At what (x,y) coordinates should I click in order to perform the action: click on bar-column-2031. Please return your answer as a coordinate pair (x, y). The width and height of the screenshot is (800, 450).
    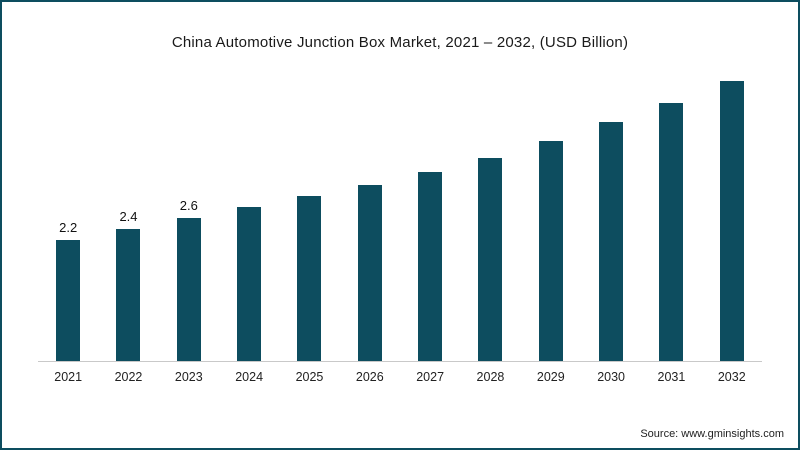
    Looking at the image, I should click on (671, 222).